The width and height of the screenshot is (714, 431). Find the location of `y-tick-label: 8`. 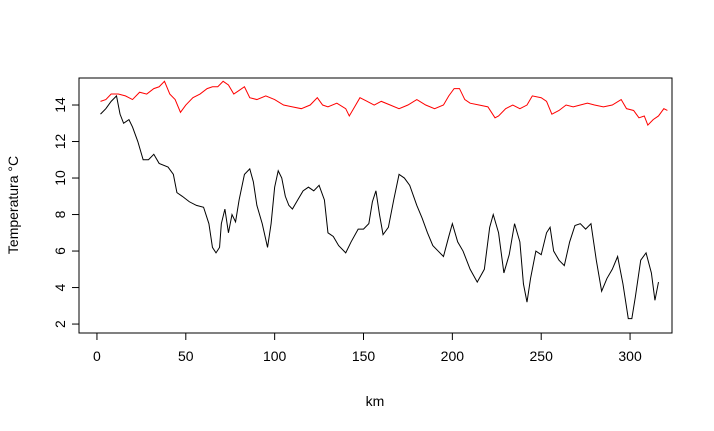

y-tick-label: 8 is located at coordinates (60, 214).